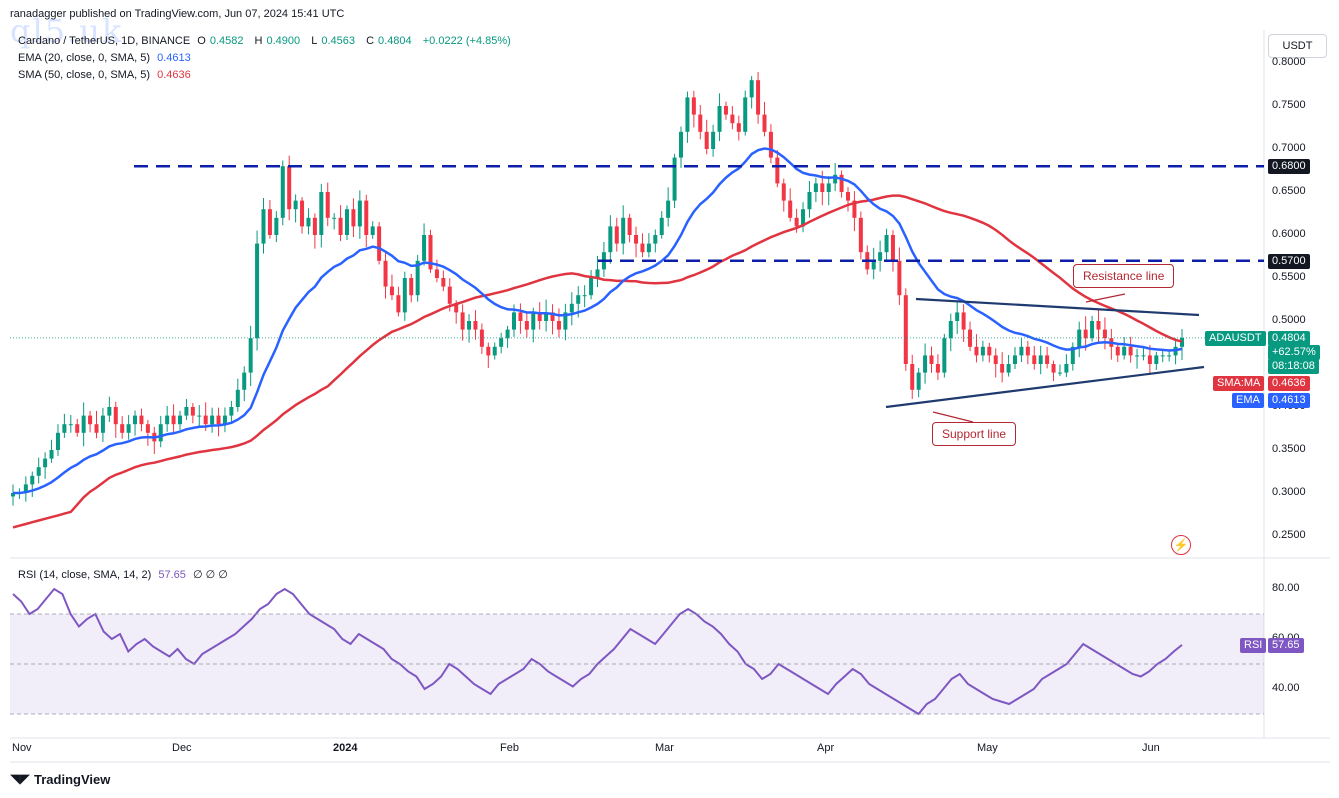  Describe the element at coordinates (1289, 62) in the screenshot. I see `price-tick-label: 0.8000` at that location.